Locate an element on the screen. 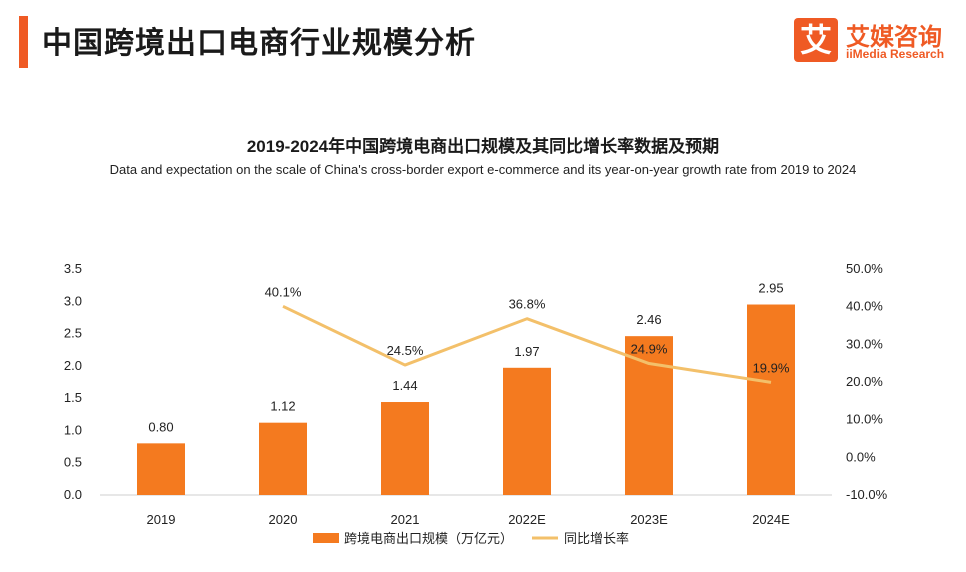  x-tick-label: 2023E is located at coordinates (649, 519).